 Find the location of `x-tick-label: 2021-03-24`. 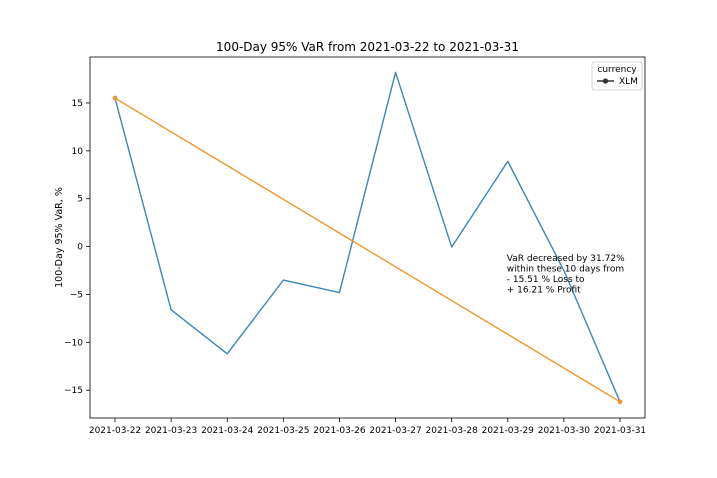

x-tick-label: 2021-03-24 is located at coordinates (227, 431).